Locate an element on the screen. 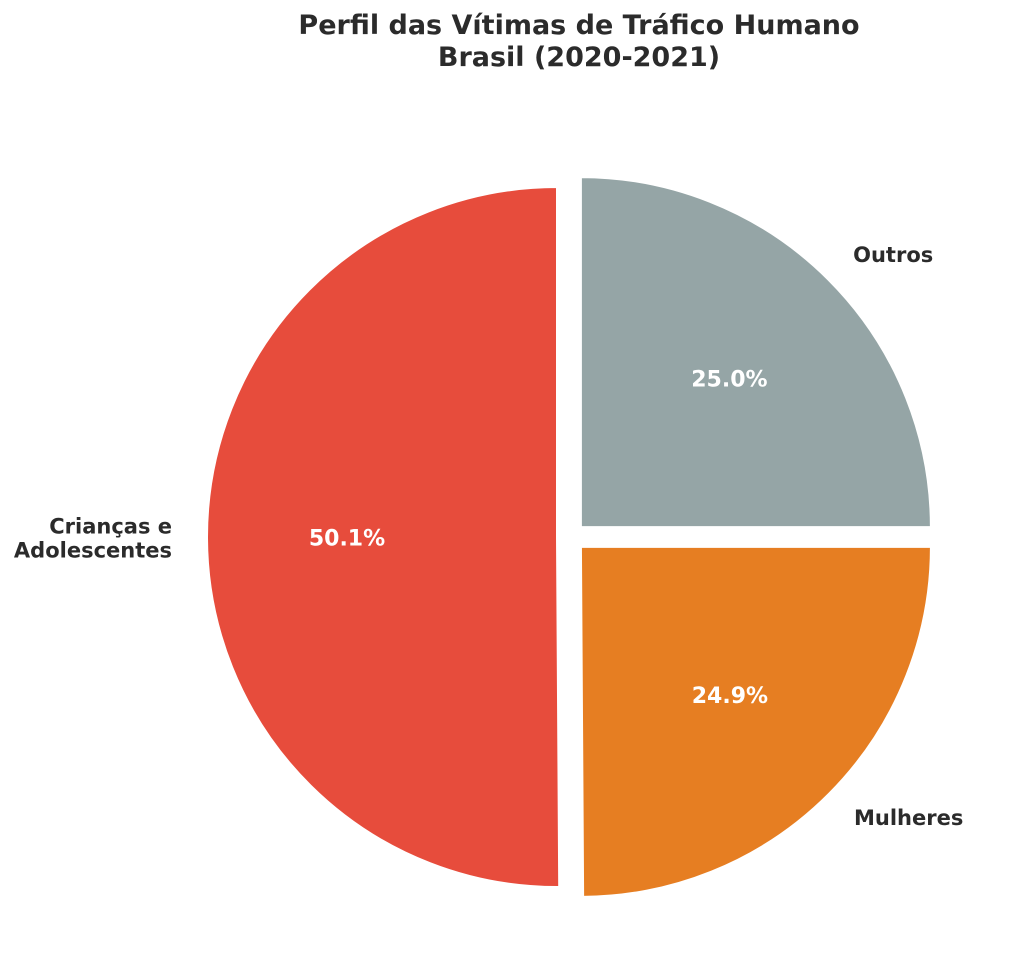 Image resolution: width=1024 pixels, height=978 pixels. chart-title-line-2: Brasil (2020-2021) is located at coordinates (579, 57).